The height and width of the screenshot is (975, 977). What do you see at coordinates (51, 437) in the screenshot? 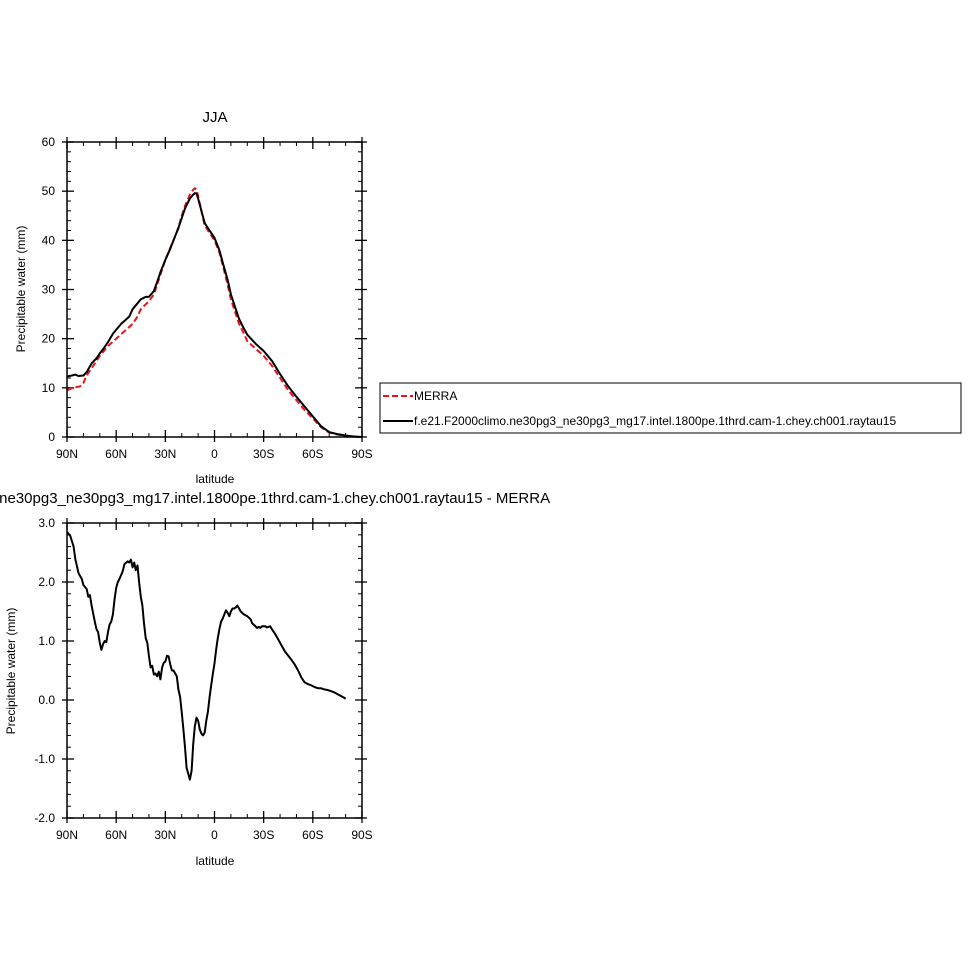
I see `y-tick-label: 0` at bounding box center [51, 437].